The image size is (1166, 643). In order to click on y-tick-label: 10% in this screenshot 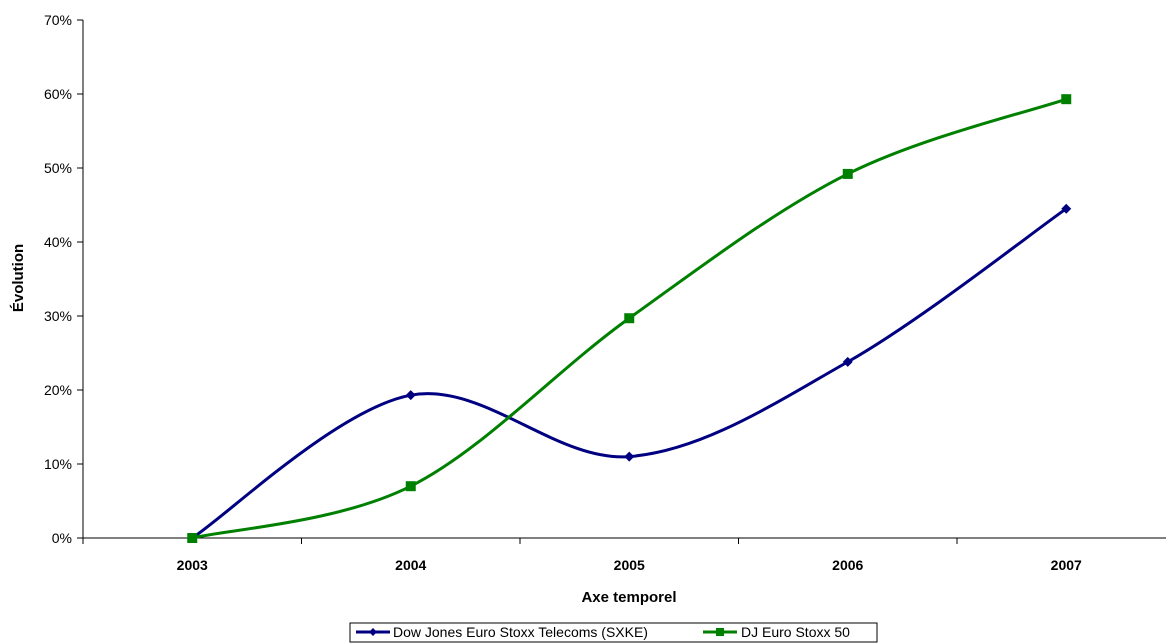, I will do `click(58, 464)`.